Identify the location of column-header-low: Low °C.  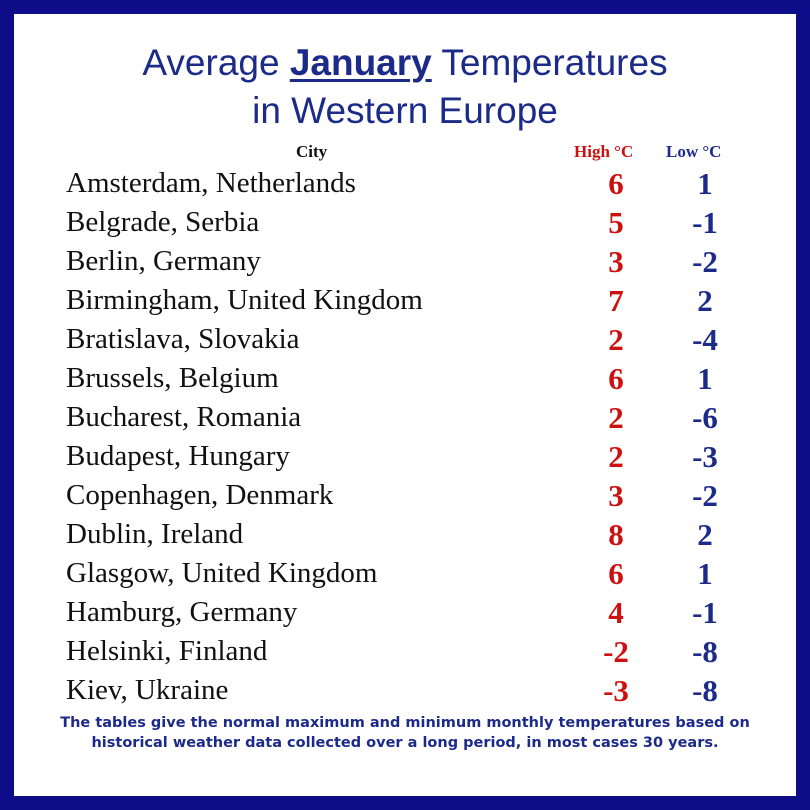
(694, 151).